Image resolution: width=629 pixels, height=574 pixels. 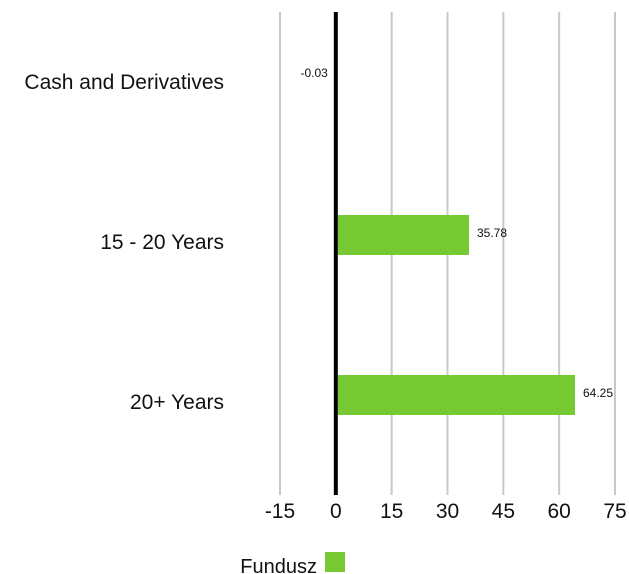 What do you see at coordinates (336, 511) in the screenshot?
I see `x-tick-label-0: 0` at bounding box center [336, 511].